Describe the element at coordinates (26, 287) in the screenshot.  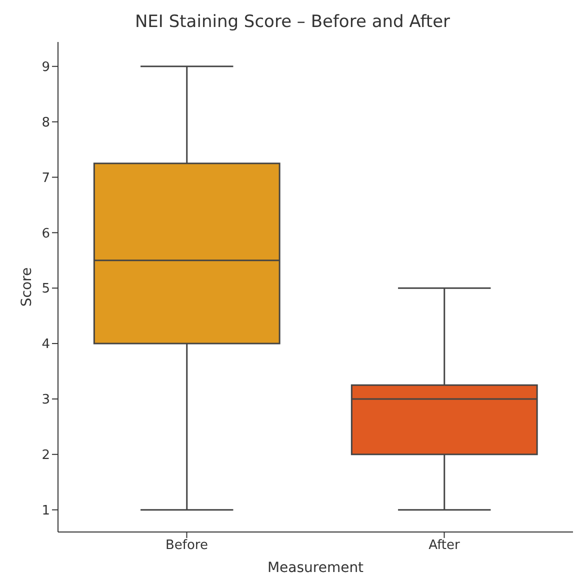
I see `y-axis-title: Score` at that location.